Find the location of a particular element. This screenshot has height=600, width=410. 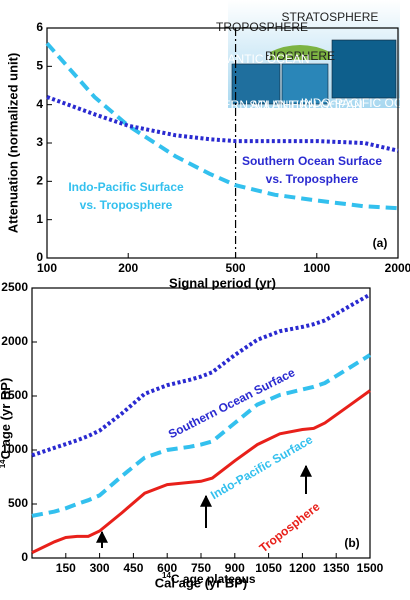

inset-label: SOUTHERN OCEAN is located at coordinates (305, 105).